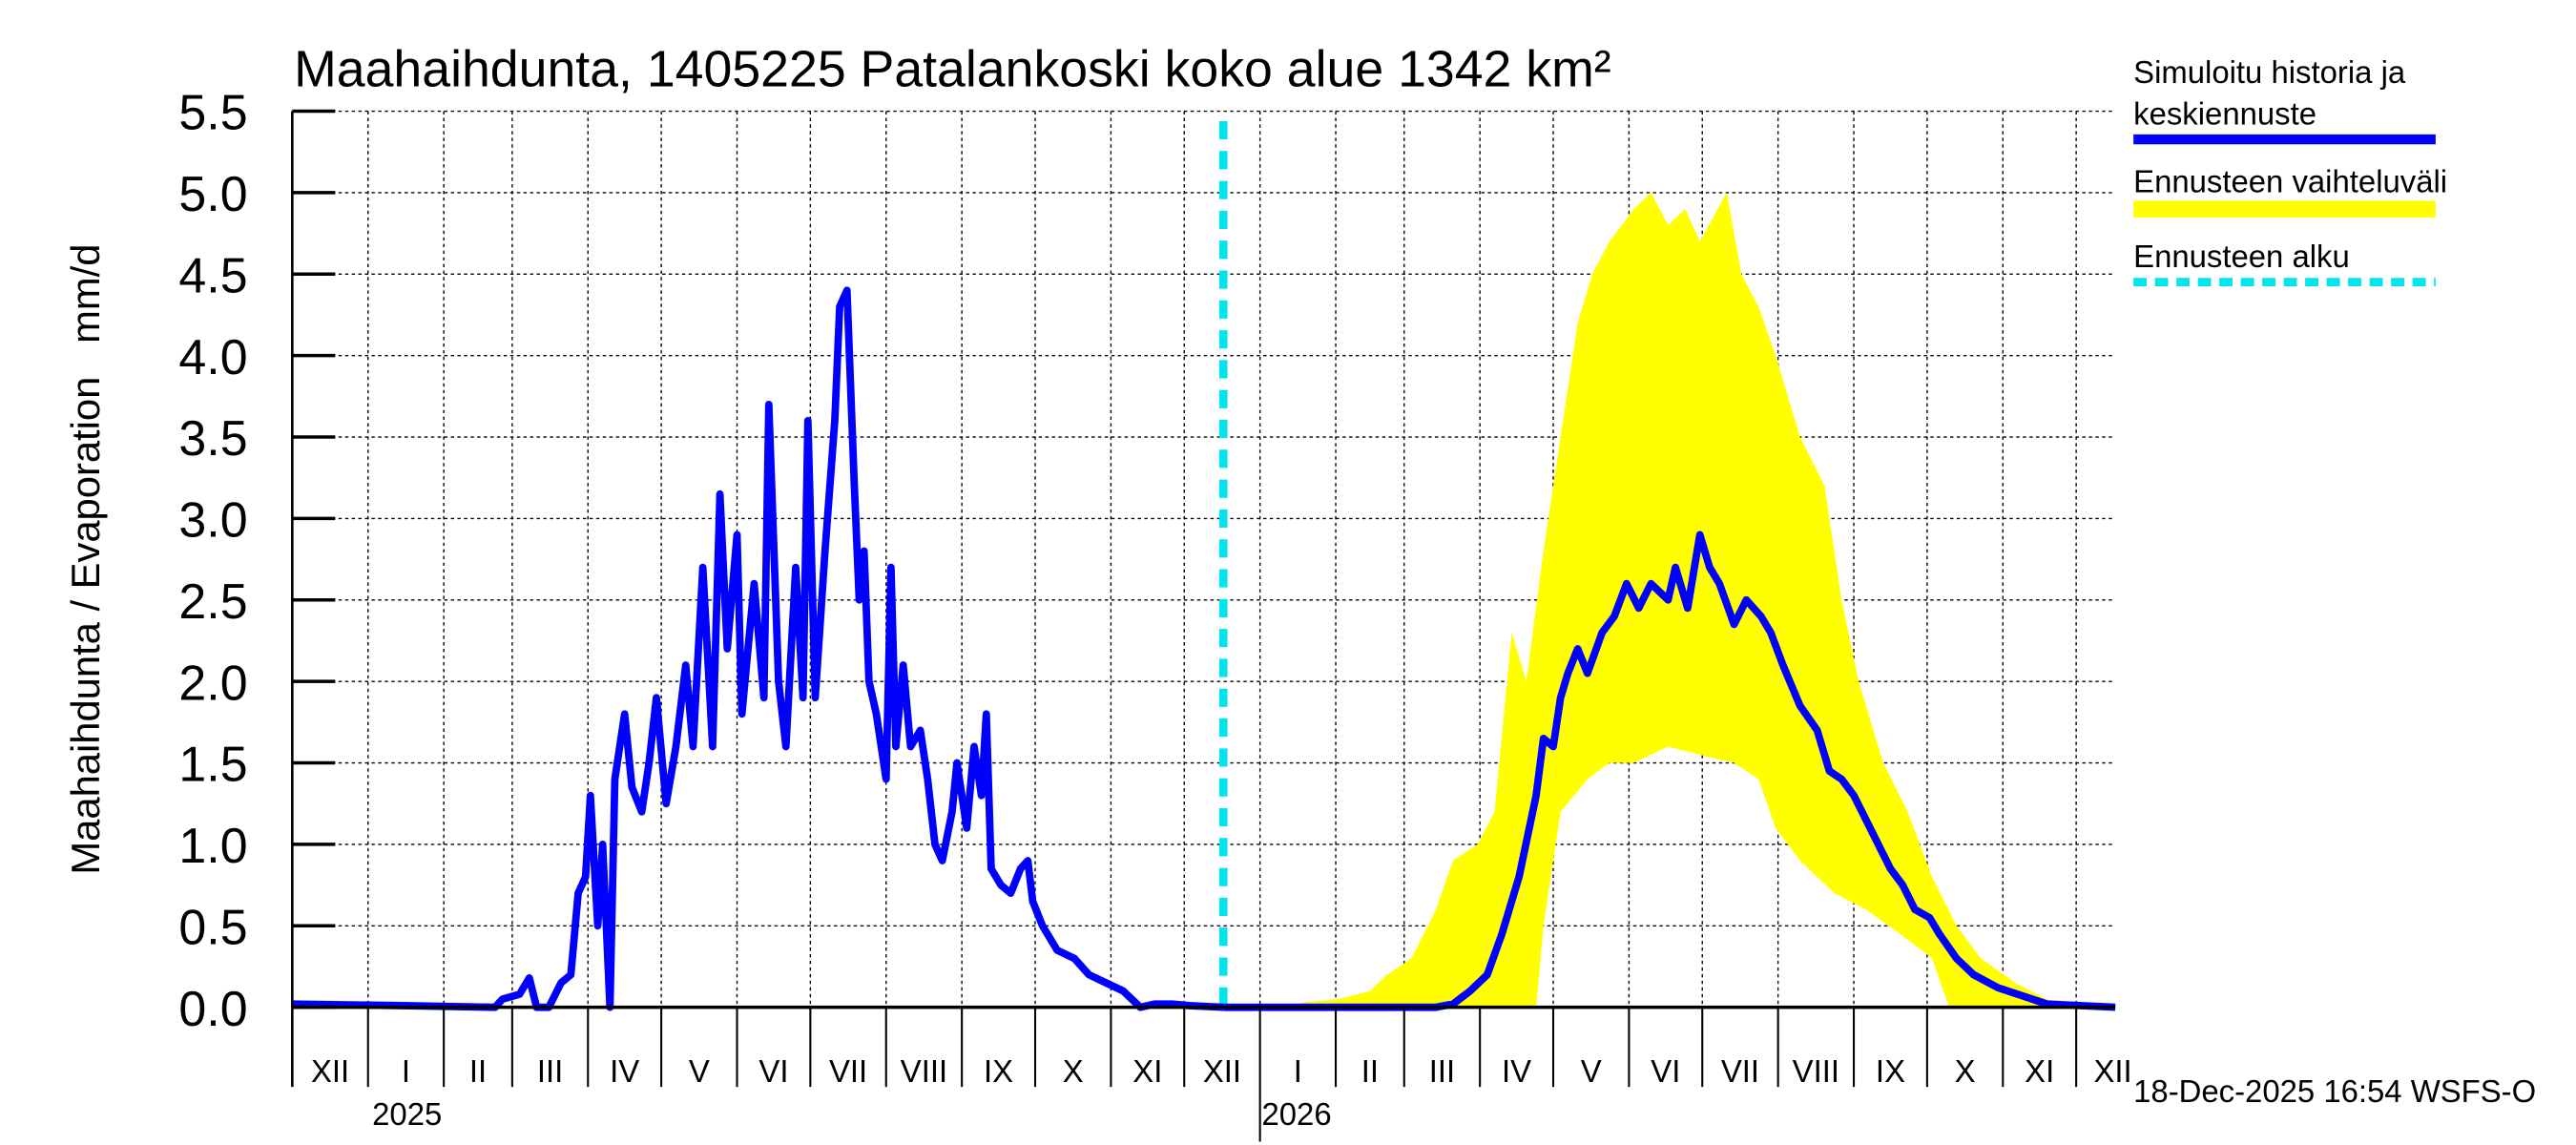 Image resolution: width=2576 pixels, height=1145 pixels. I want to click on legend-history-label-2: keskiennuste, so click(2224, 113).